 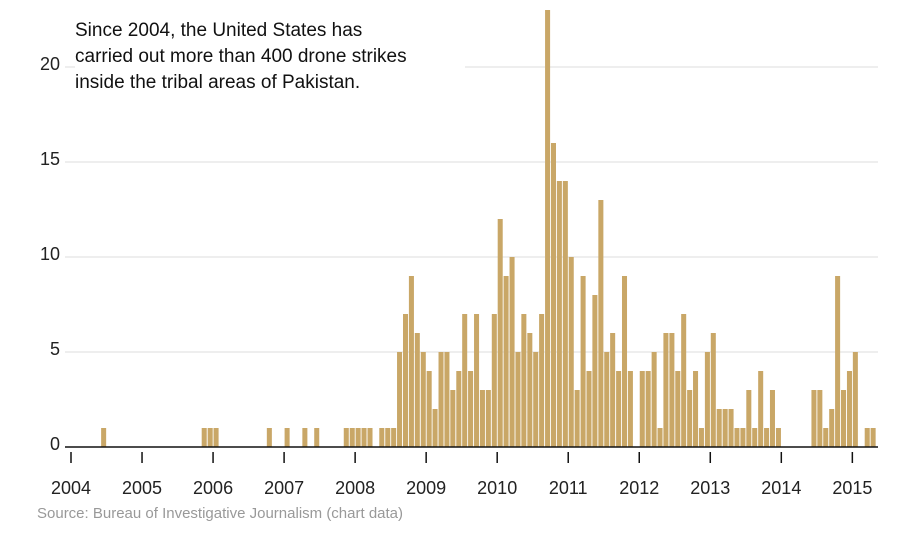 What do you see at coordinates (50, 159) in the screenshot?
I see `y-tick-label: 15` at bounding box center [50, 159].